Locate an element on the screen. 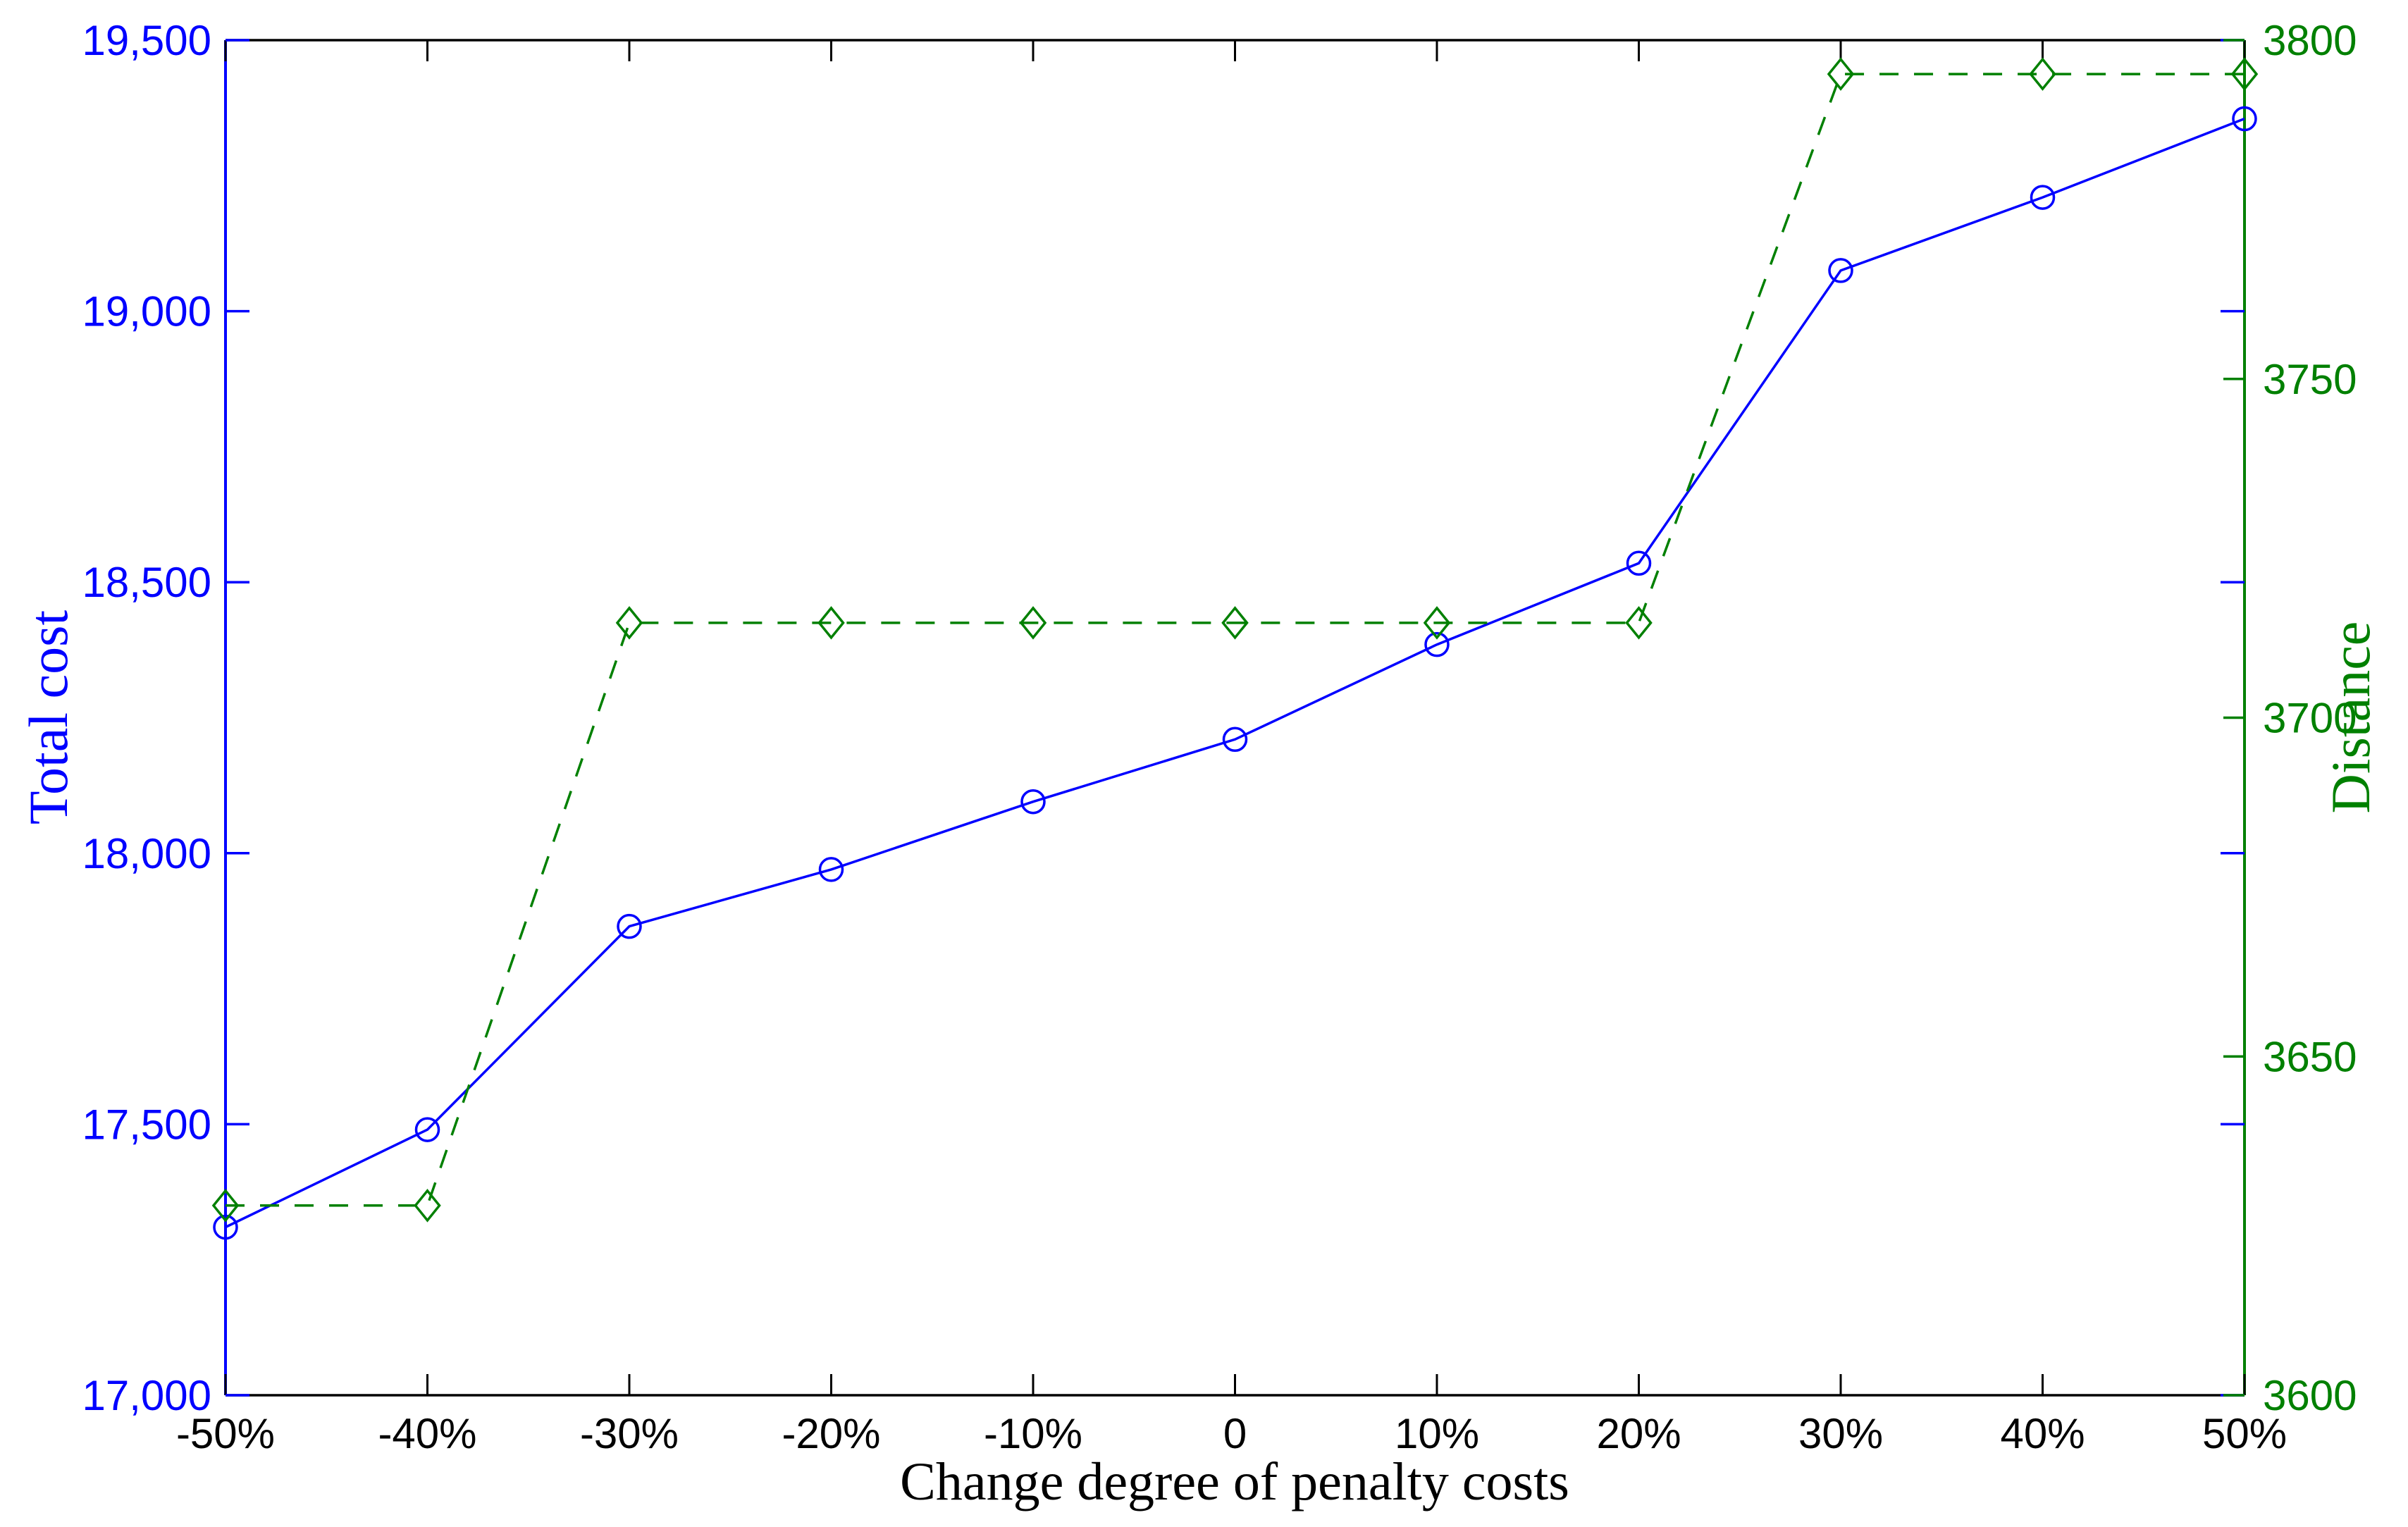  x-axis-tick-label: -40% is located at coordinates (427, 1433).